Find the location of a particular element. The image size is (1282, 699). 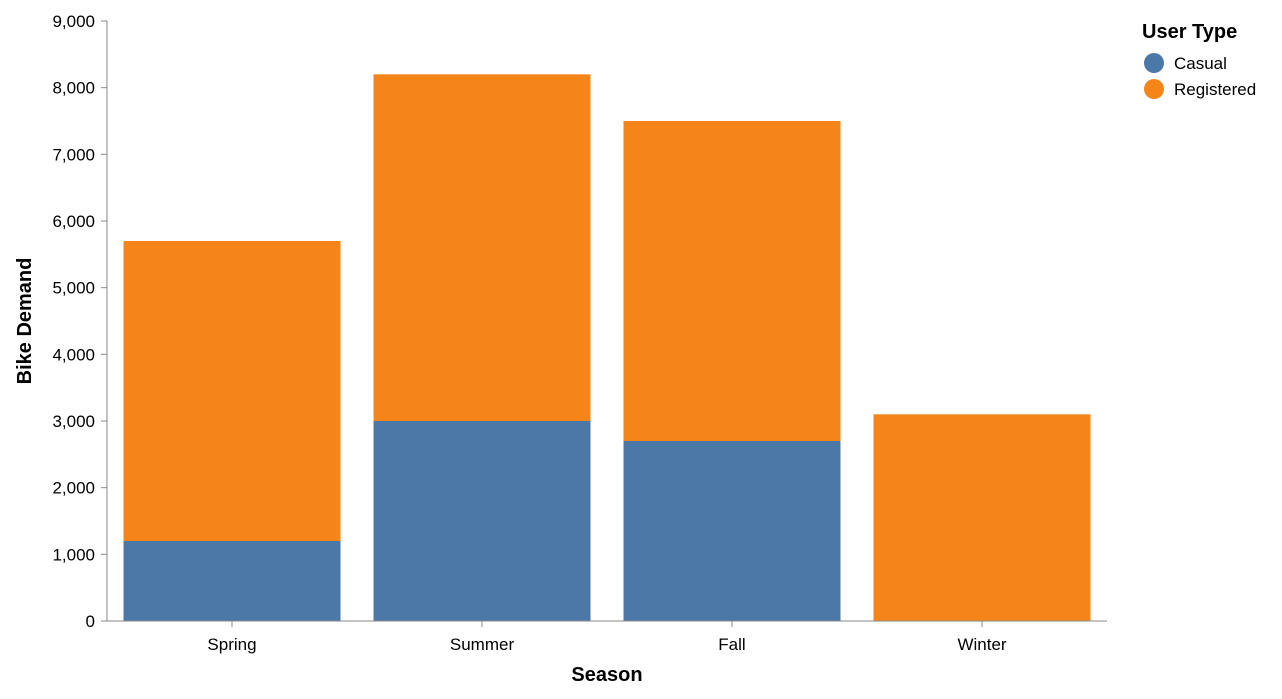

y-tick-label: 2,000 is located at coordinates (73, 488).